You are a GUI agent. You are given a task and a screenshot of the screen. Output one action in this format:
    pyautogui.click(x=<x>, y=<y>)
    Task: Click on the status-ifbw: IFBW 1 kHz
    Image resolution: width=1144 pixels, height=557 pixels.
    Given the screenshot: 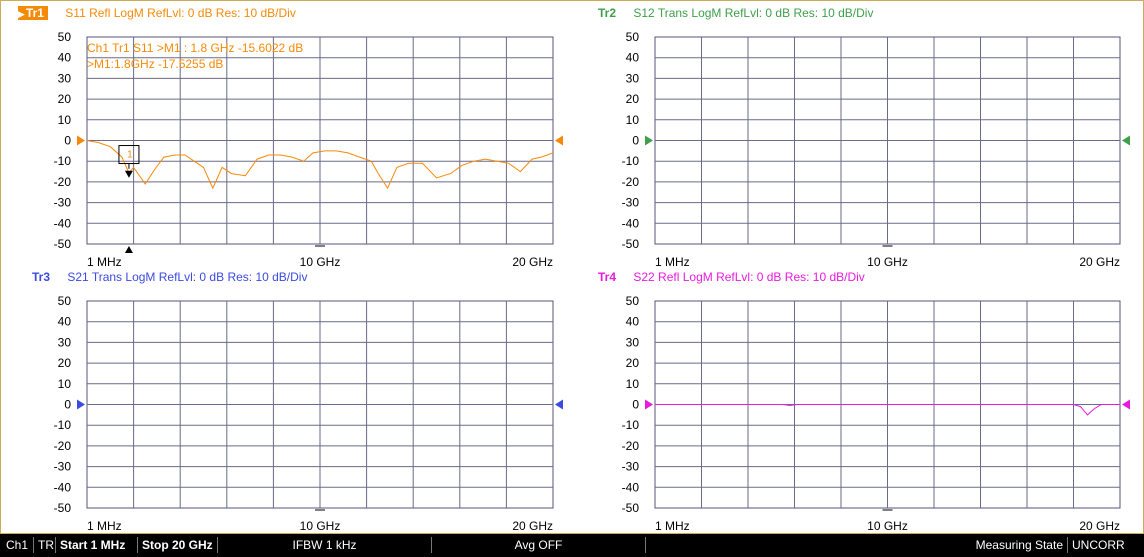 What is the action you would take?
    pyautogui.click(x=325, y=545)
    